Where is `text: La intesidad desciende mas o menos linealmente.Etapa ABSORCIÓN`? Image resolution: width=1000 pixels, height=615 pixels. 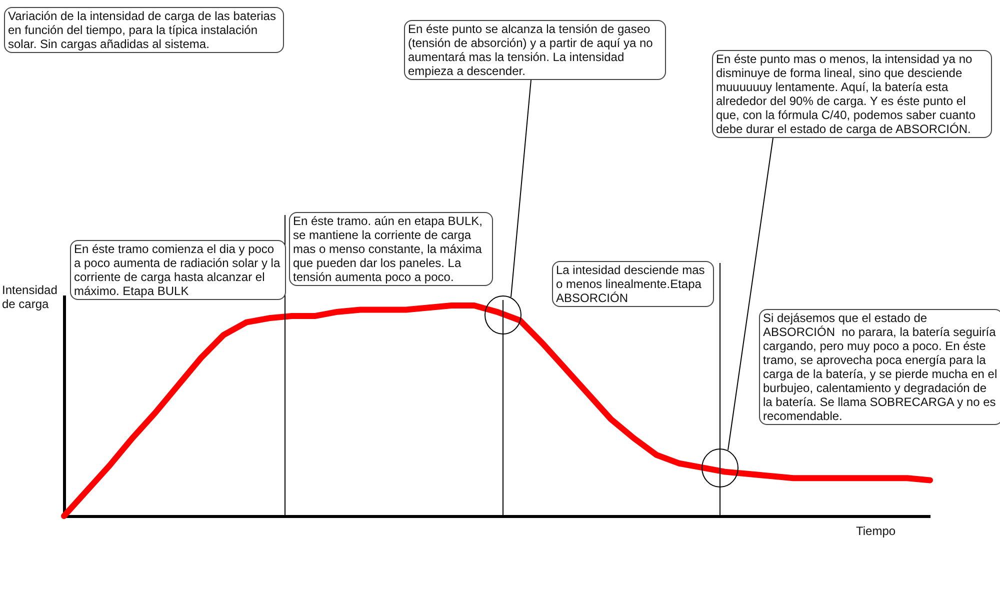 text: La intesidad desciende mas o menos linealmente.Etapa ABSORCIÓN is located at coordinates (633, 284).